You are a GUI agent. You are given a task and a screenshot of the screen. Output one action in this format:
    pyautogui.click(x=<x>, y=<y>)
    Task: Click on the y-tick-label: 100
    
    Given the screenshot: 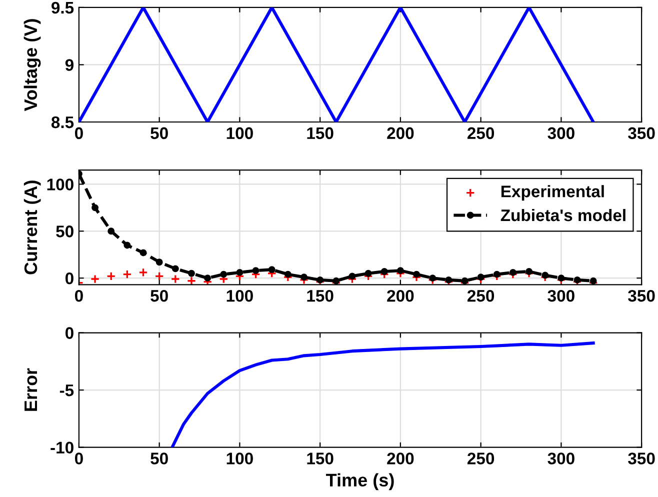 What is the action you would take?
    pyautogui.click(x=60, y=184)
    